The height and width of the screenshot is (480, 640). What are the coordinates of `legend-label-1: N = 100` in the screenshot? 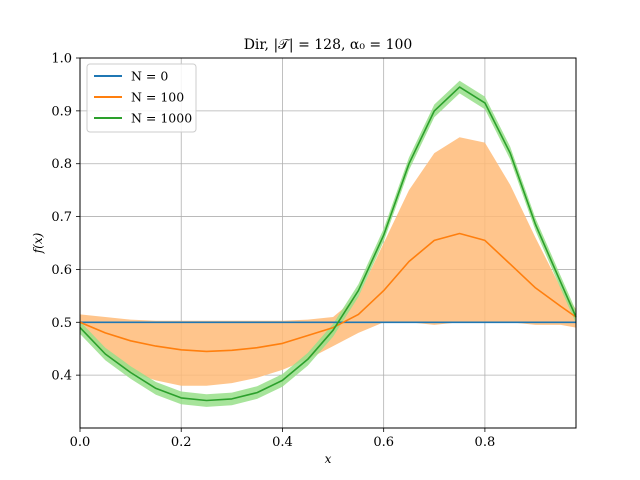 It's located at (157, 97).